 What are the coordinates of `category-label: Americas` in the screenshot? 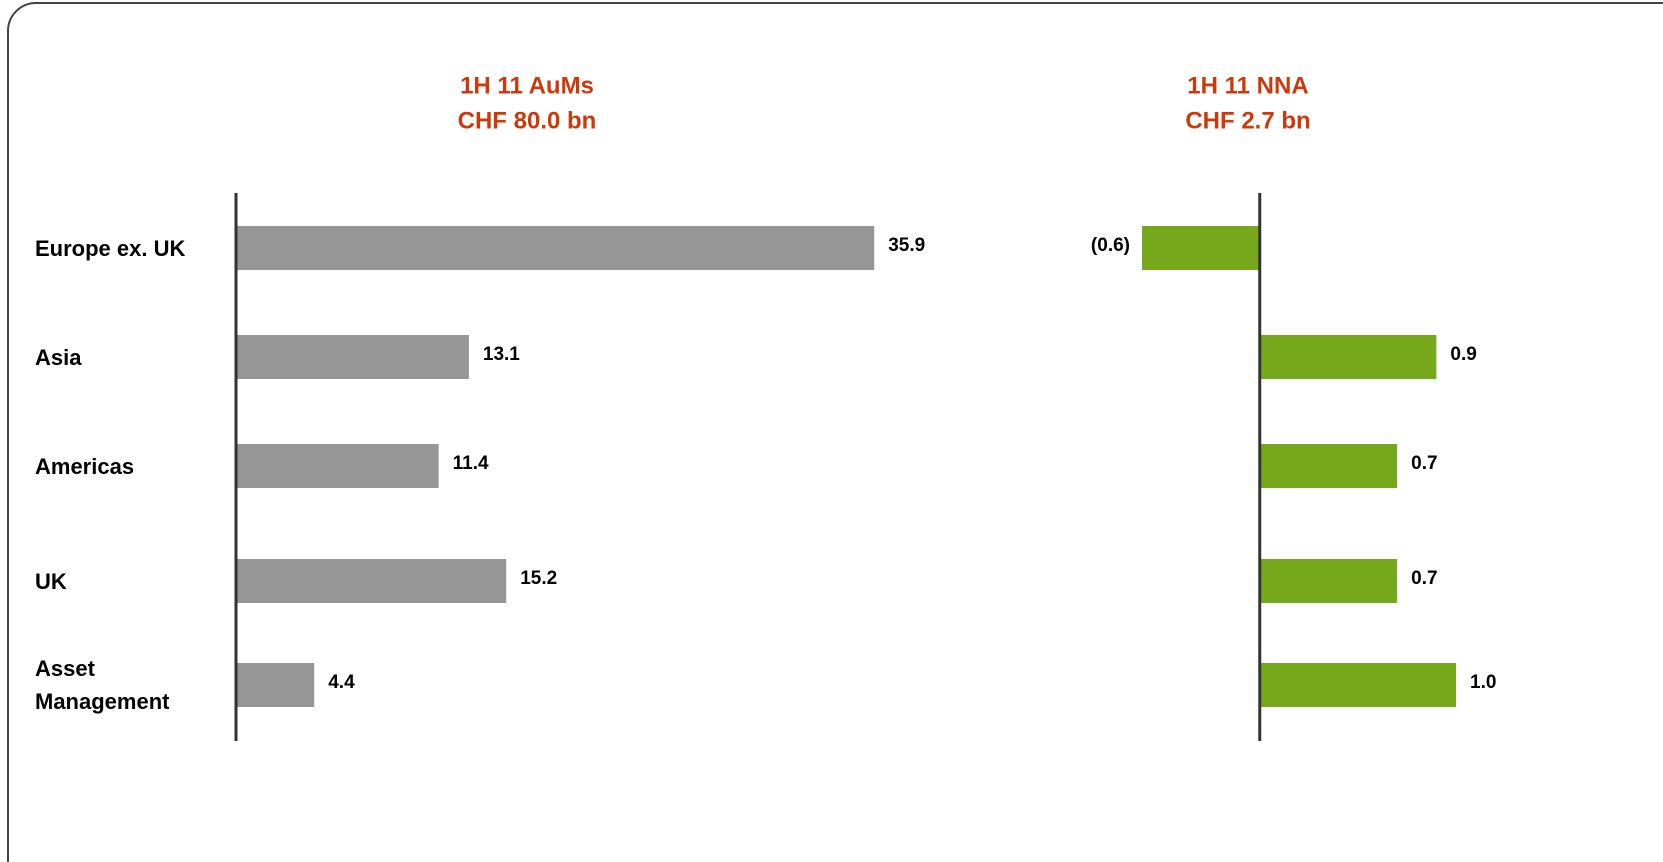 It's located at (85, 466).